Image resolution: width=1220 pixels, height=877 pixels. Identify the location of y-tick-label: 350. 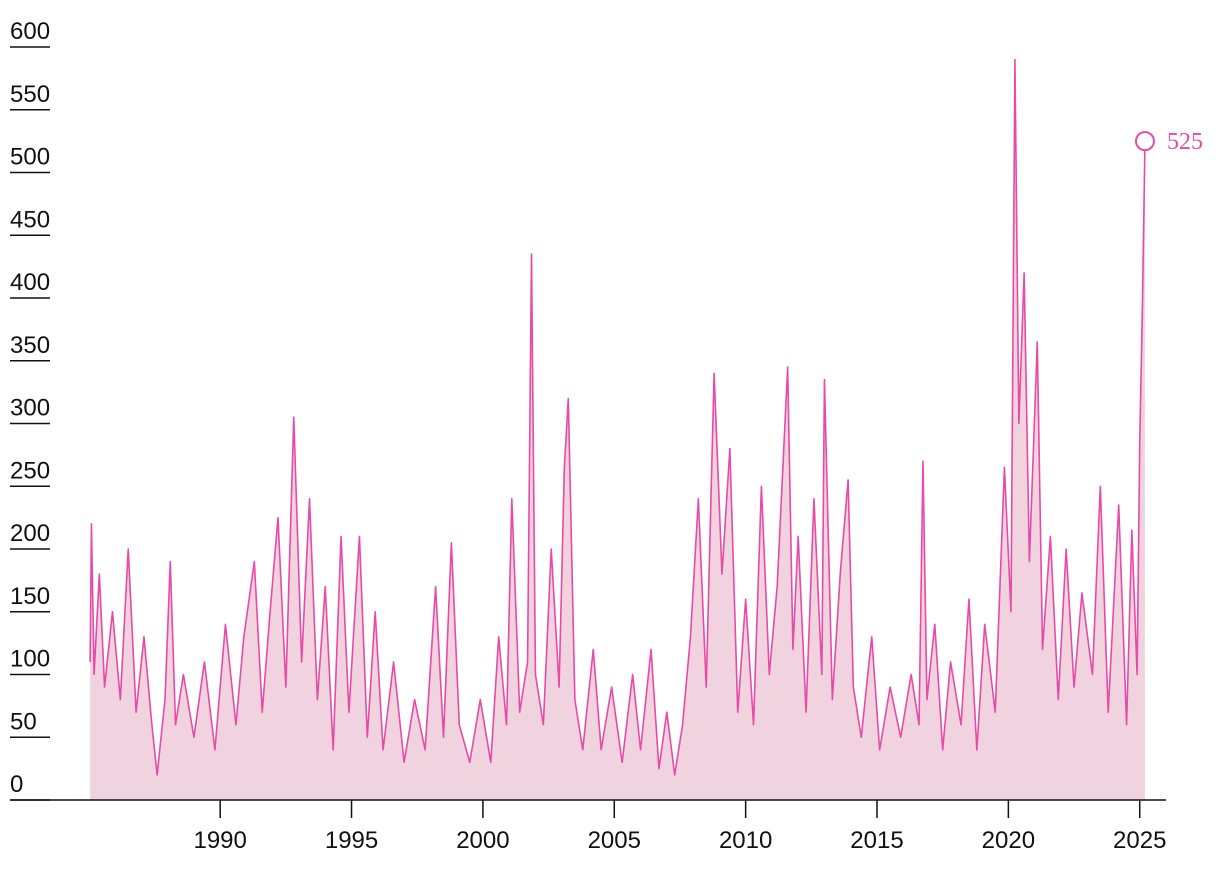
(30, 345).